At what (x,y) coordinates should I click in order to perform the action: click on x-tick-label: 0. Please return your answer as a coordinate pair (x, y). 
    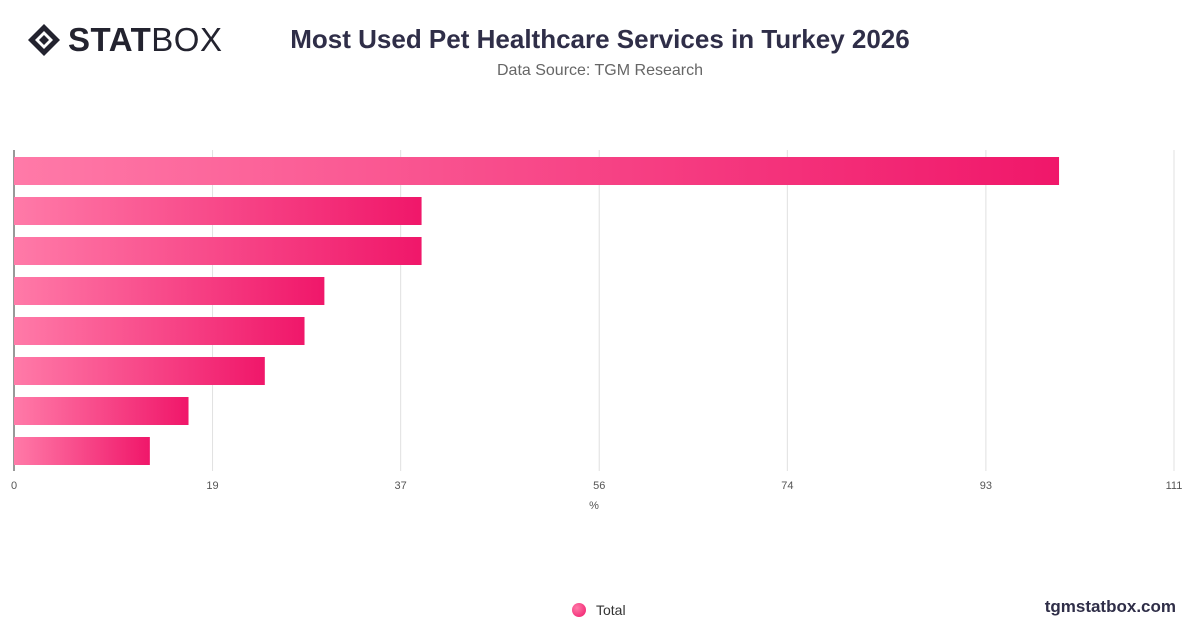
    Looking at the image, I should click on (14, 486).